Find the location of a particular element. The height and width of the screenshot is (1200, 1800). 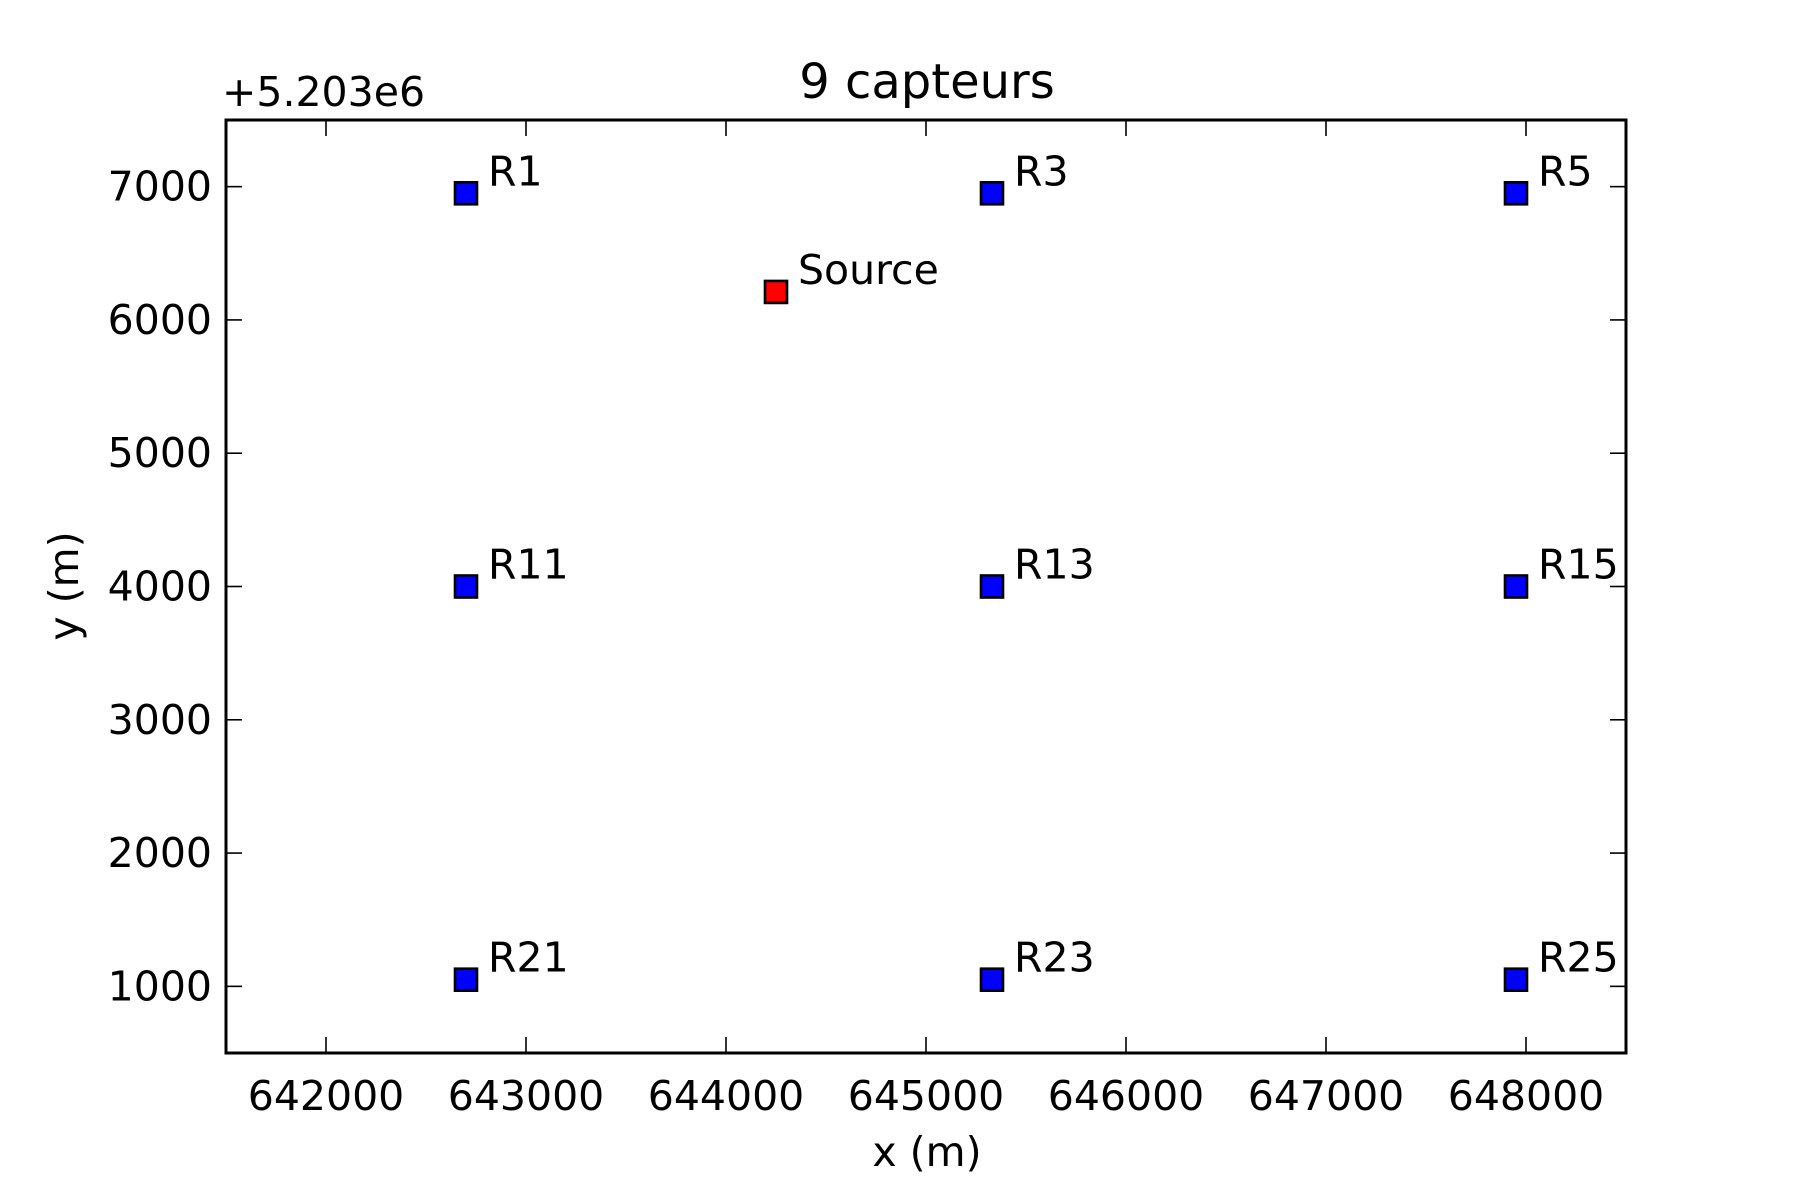

x-tick-label: 644000 is located at coordinates (726, 1096).